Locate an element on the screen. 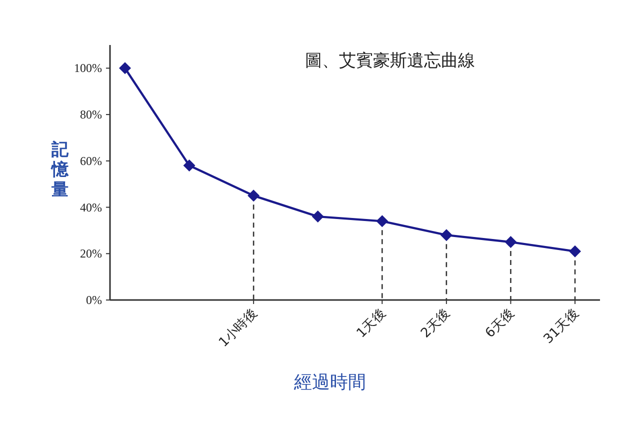 This screenshot has height=427, width=631. y-tick-label: 20% is located at coordinates (91, 253).